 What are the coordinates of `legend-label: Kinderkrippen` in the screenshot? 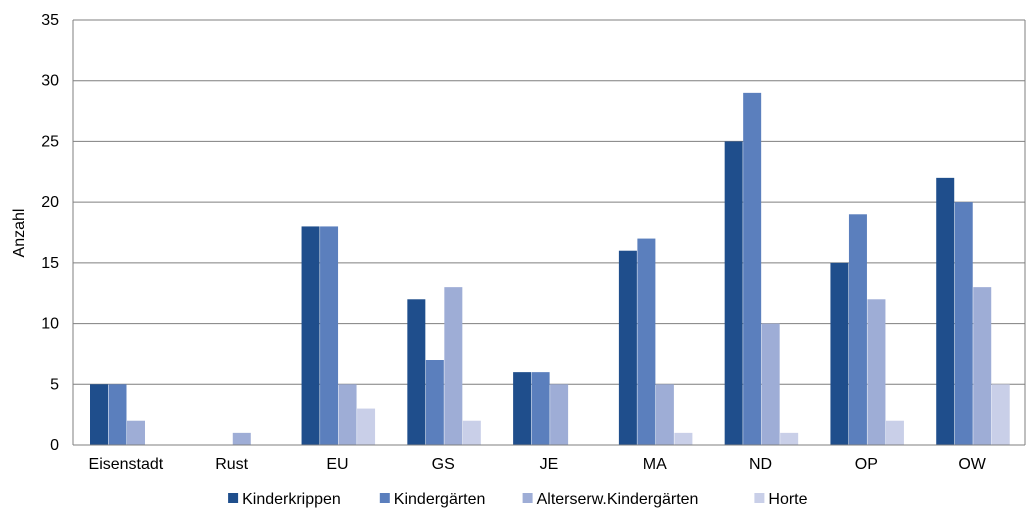 It's located at (291, 499).